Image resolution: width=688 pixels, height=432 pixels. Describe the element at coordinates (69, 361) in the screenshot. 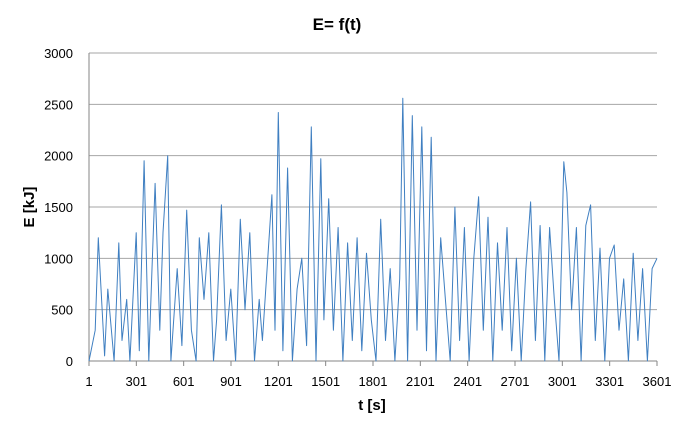

I see `y-tick-label: 0` at that location.